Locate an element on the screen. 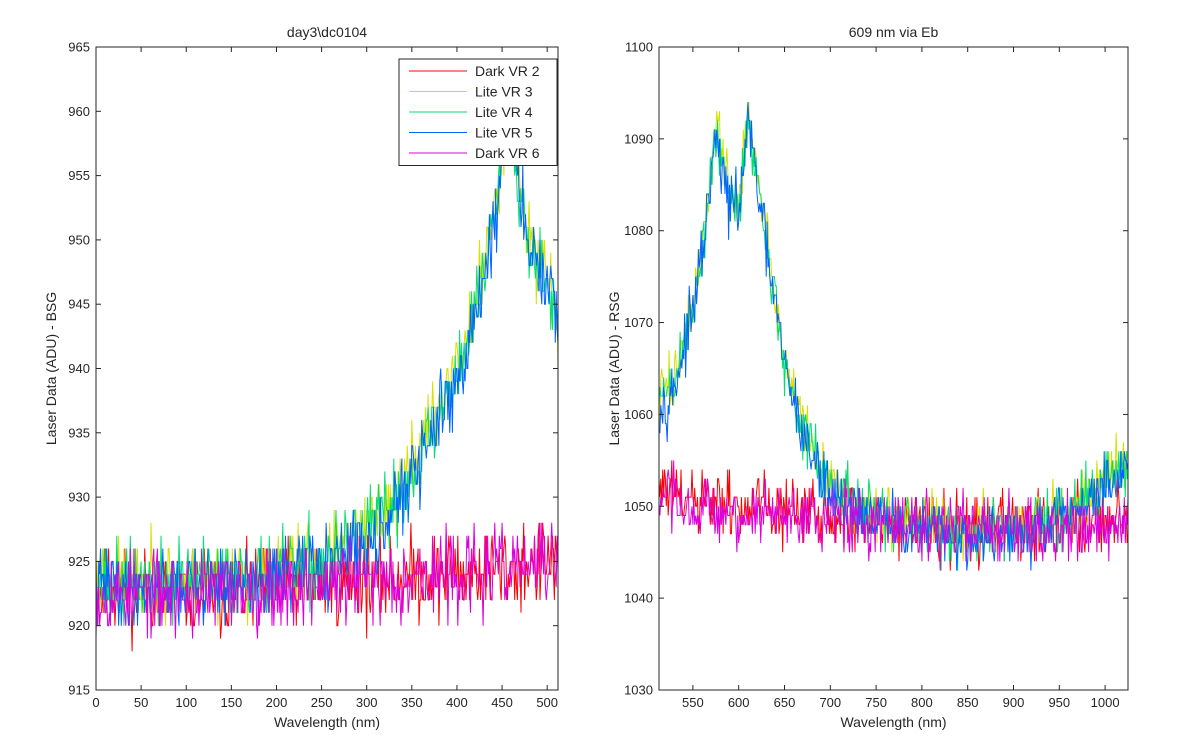  y-tick-label: 920 is located at coordinates (79, 625).